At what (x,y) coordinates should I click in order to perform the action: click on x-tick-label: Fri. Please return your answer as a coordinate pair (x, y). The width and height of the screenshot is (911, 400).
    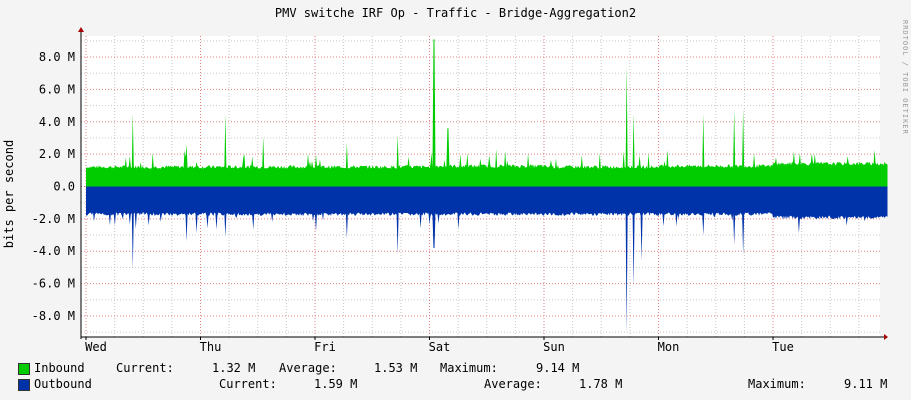
    Looking at the image, I should click on (325, 347).